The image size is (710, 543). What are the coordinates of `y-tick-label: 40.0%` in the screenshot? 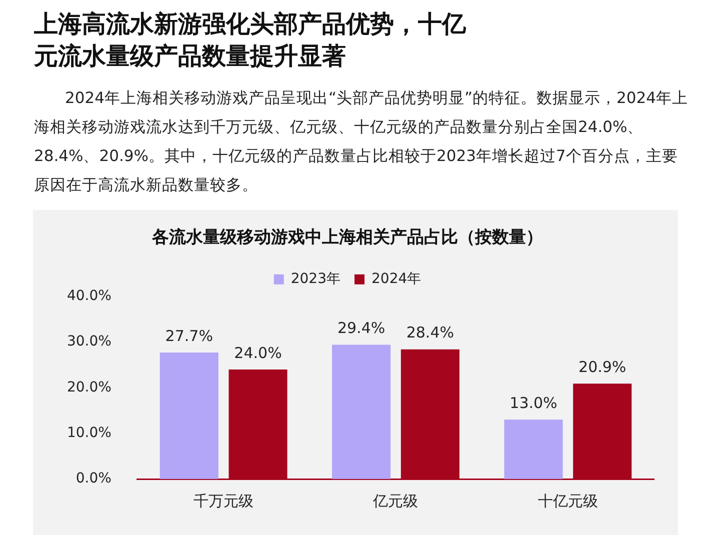 It's located at (89, 296).